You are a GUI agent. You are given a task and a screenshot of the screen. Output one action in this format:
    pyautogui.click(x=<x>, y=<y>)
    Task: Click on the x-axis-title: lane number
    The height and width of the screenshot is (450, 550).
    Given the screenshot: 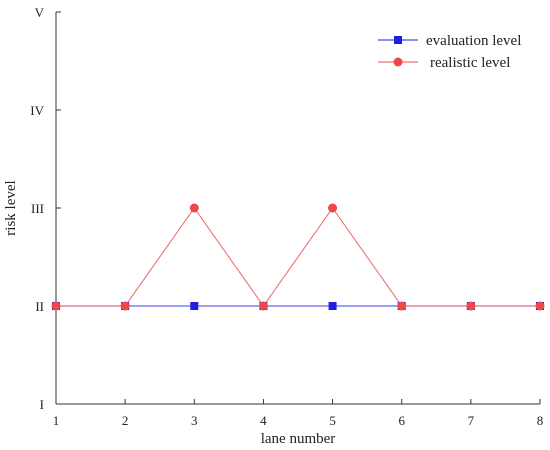 What is the action you would take?
    pyautogui.click(x=298, y=439)
    